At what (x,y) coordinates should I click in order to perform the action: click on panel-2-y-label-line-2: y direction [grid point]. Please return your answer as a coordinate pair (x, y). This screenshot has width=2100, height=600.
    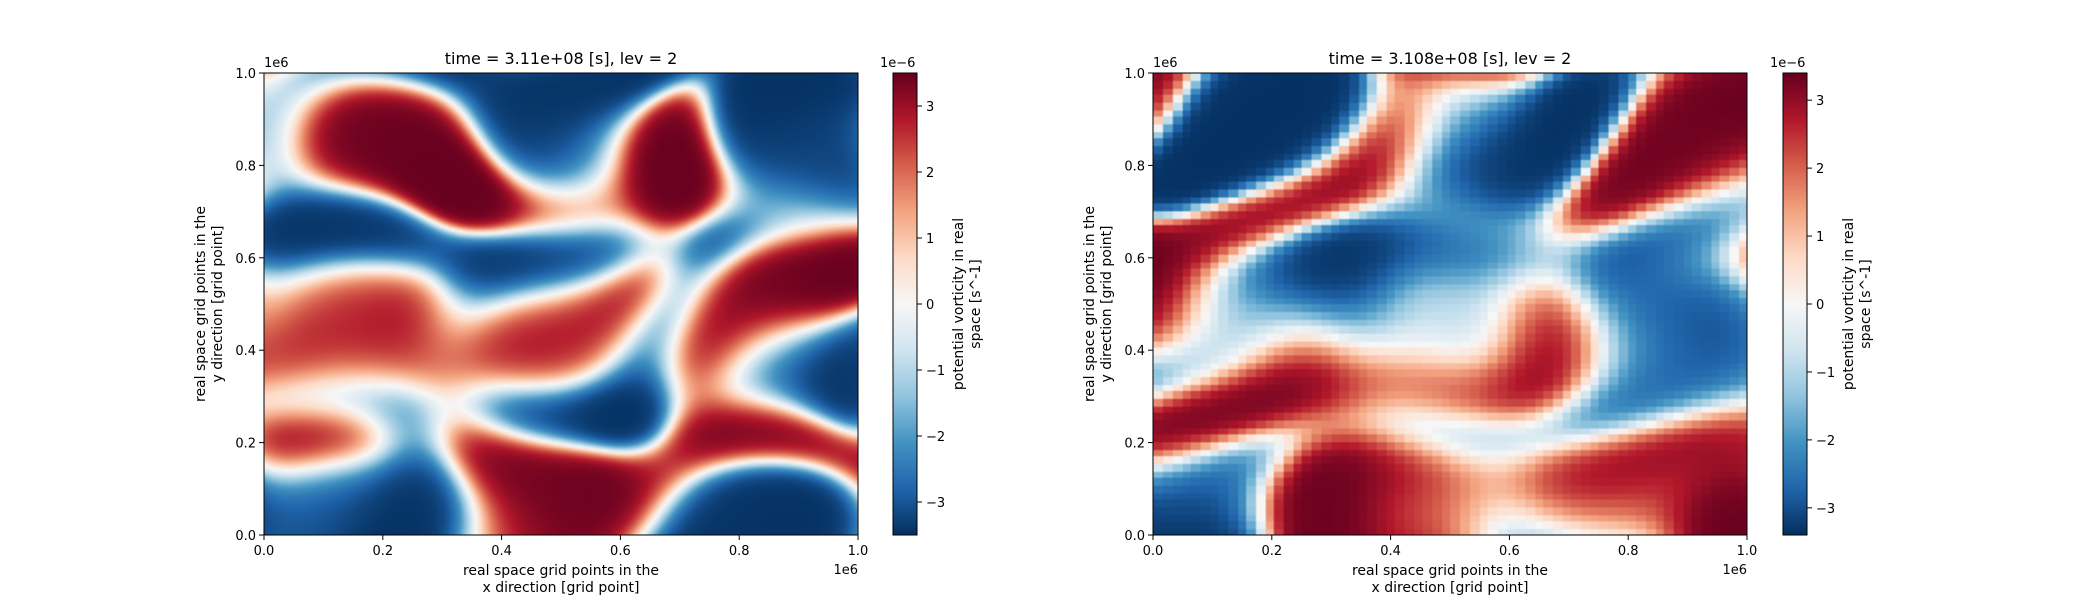
    Looking at the image, I should click on (1107, 303).